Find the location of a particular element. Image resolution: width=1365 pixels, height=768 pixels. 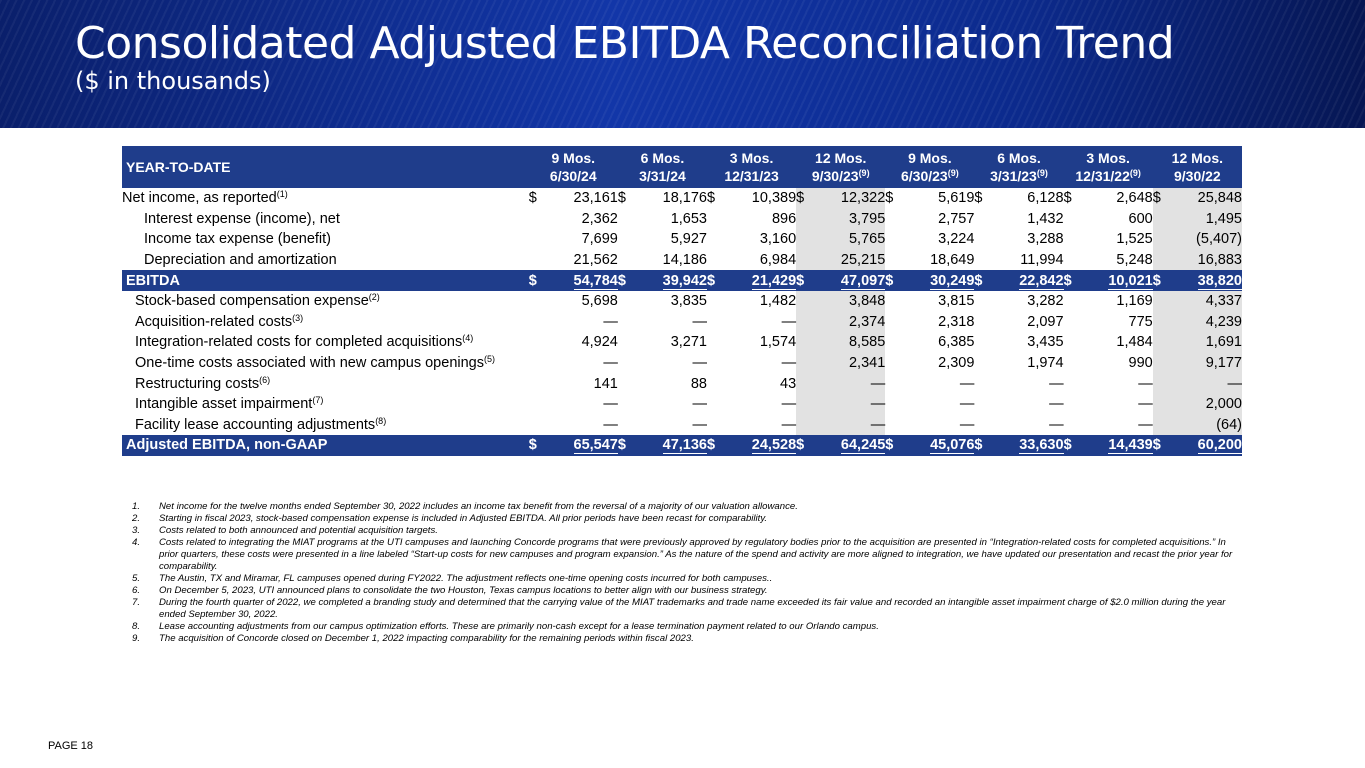

cell-value: 16,883 is located at coordinates (1203, 260).